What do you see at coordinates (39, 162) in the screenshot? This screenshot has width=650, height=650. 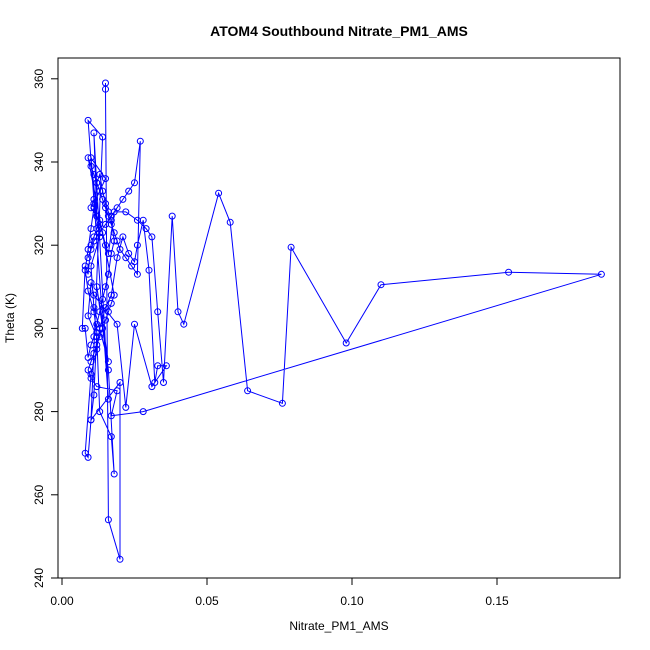 I see `y-tick-label: 340` at bounding box center [39, 162].